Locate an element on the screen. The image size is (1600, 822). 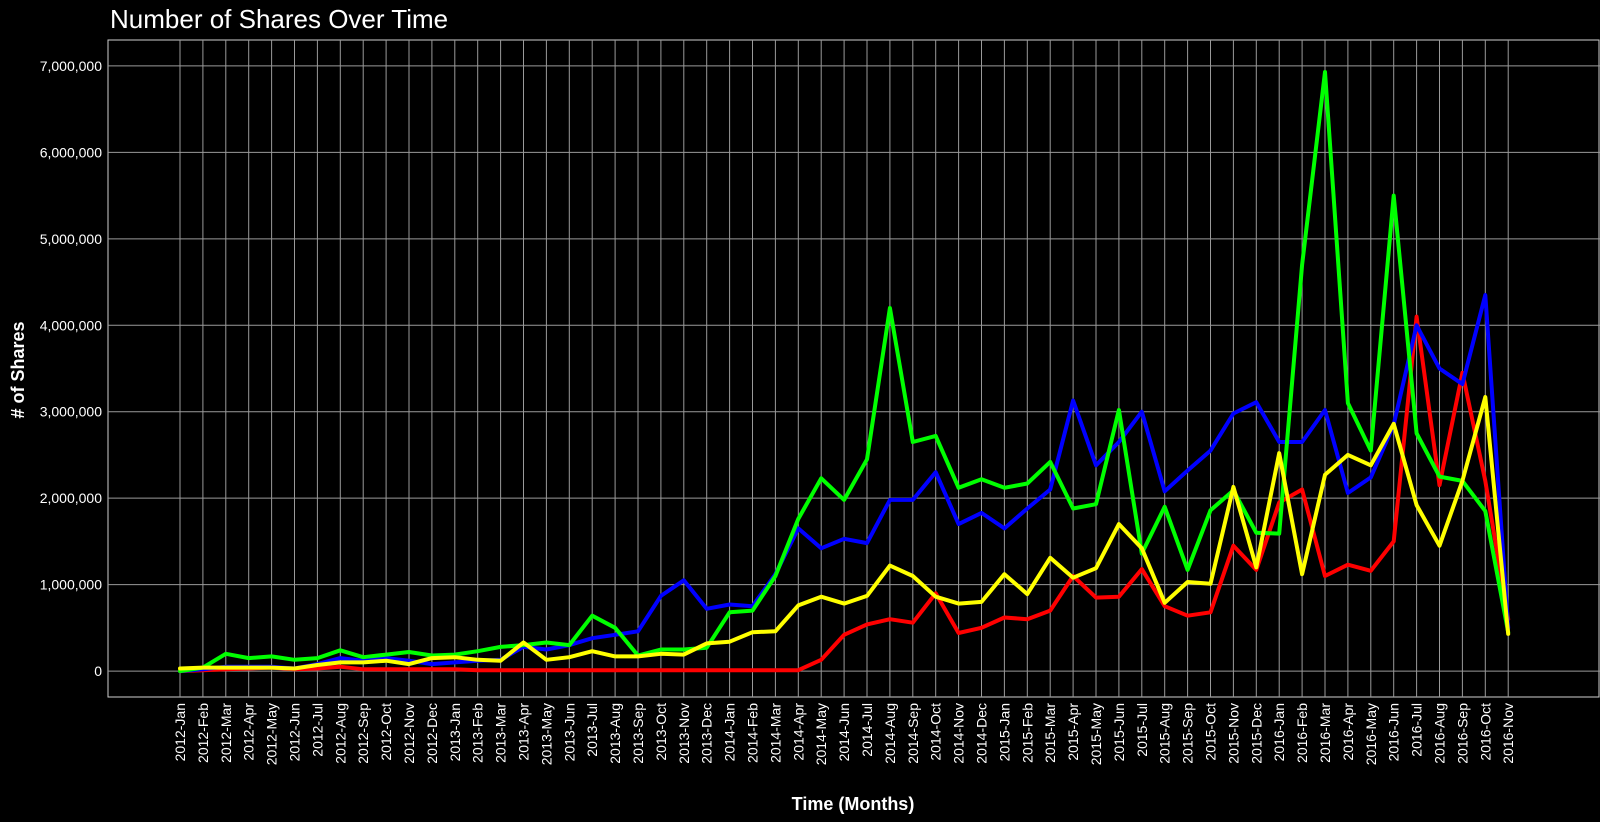
x-tick-label: 2012-Nov is located at coordinates (409, 733).